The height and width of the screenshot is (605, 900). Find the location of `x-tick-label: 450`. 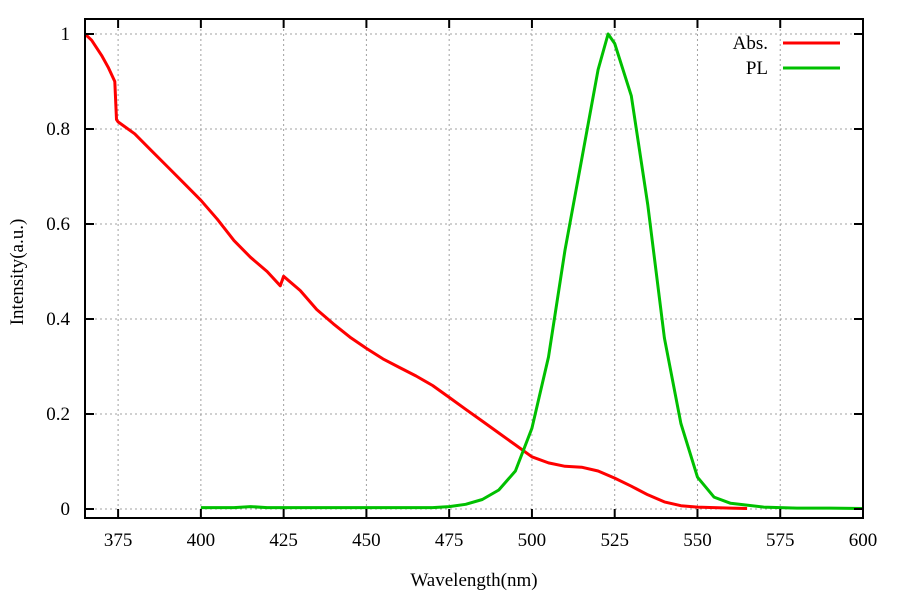

x-tick-label: 450 is located at coordinates (366, 540).